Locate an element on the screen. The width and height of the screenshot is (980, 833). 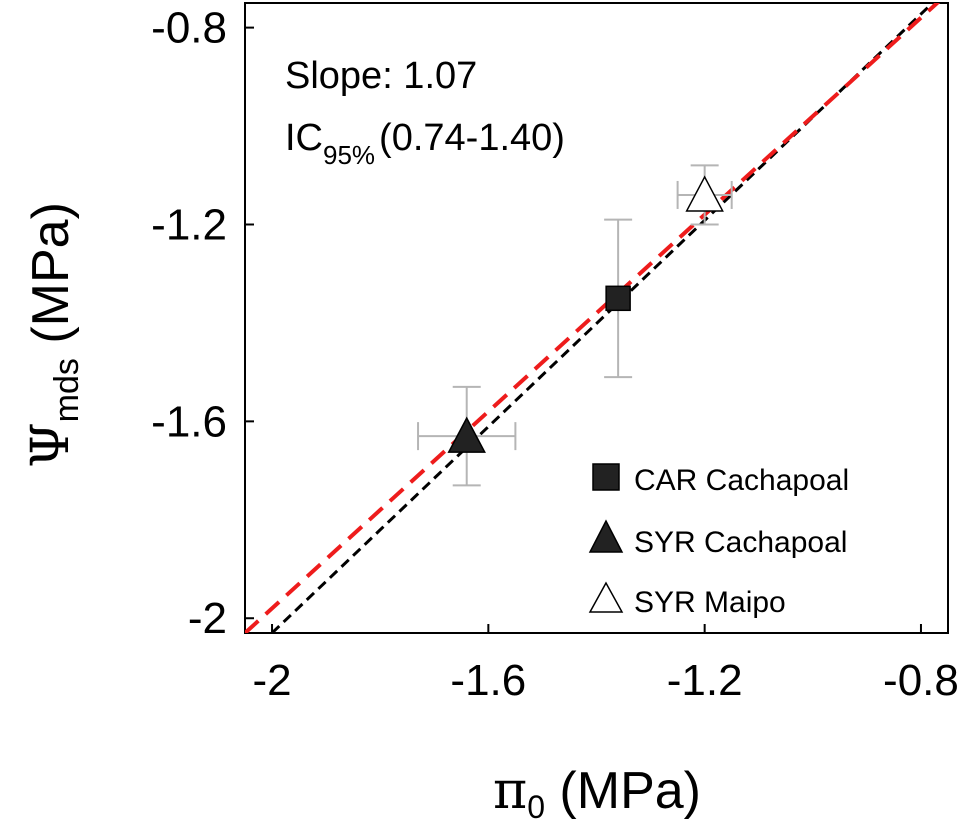
slope-annotation: Slope: 1.07 is located at coordinates (381, 76).